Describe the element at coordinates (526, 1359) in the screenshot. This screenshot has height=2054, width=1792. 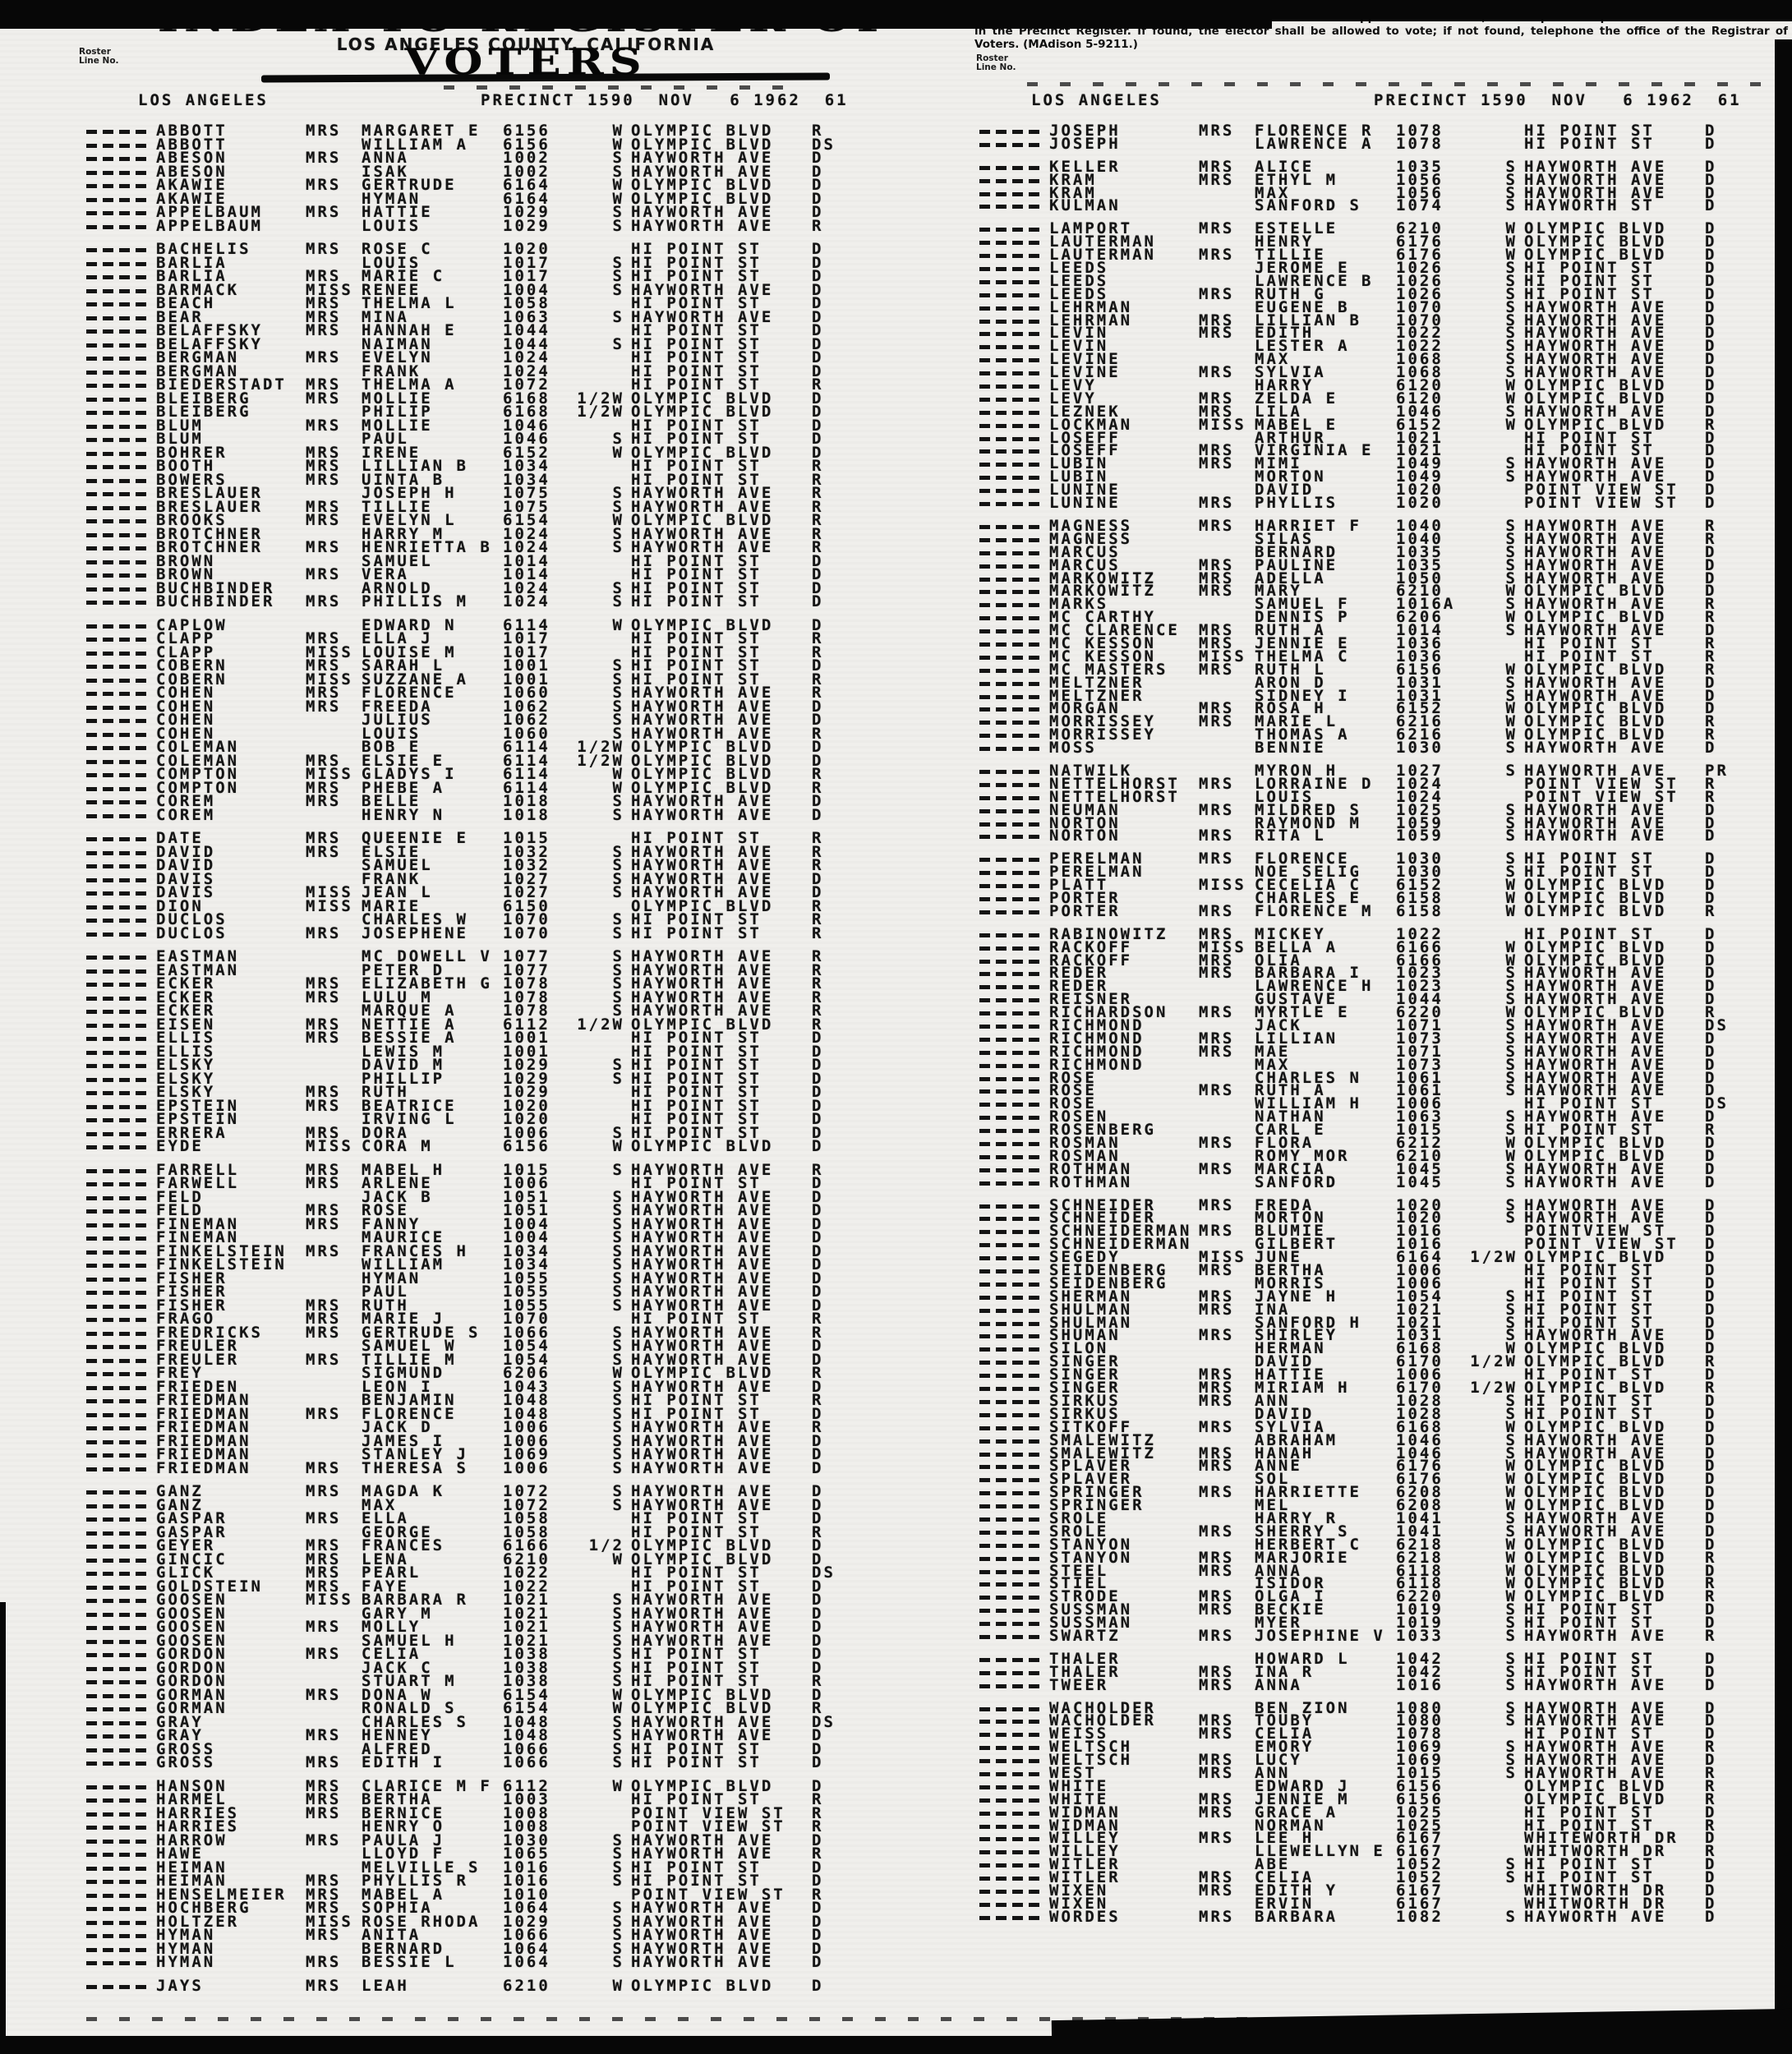
I see `house-number: 1054` at that location.